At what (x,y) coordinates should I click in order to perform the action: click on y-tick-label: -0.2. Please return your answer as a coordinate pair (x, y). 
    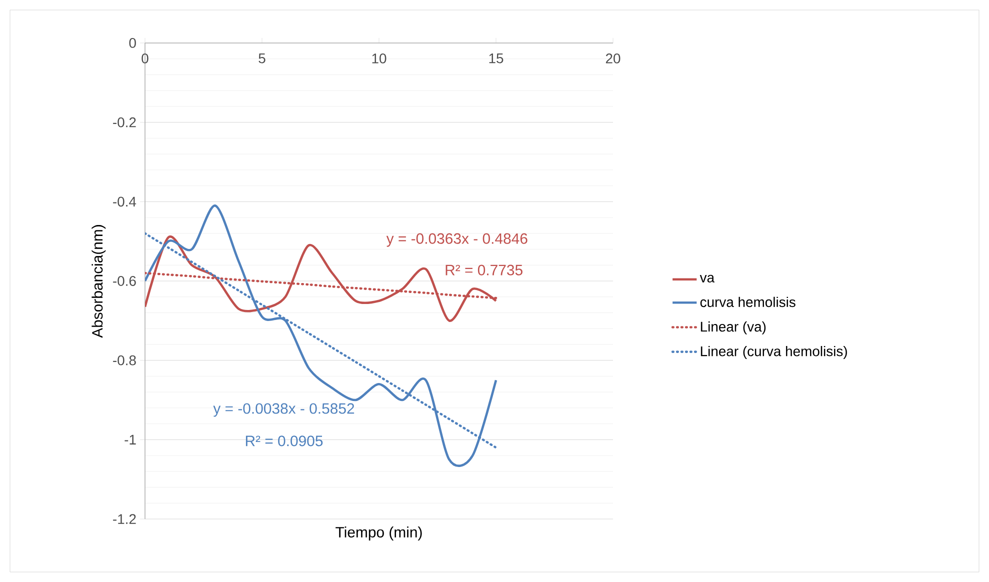
    Looking at the image, I should click on (124, 122).